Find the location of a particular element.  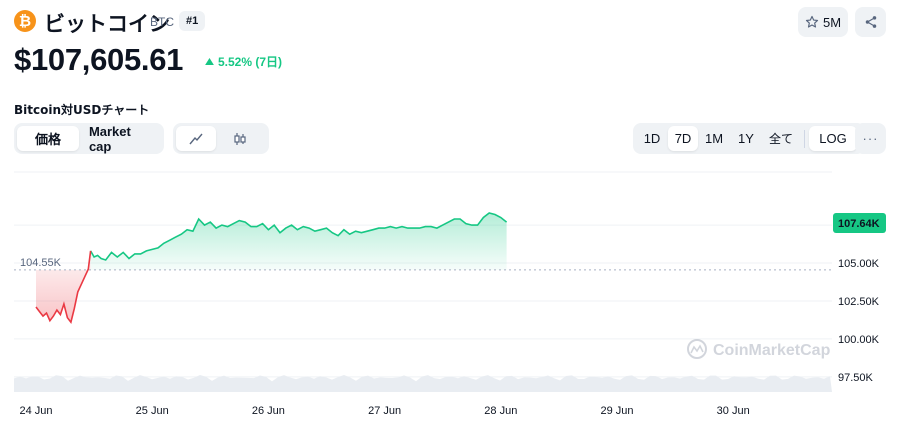

star-icon is located at coordinates (812, 21).